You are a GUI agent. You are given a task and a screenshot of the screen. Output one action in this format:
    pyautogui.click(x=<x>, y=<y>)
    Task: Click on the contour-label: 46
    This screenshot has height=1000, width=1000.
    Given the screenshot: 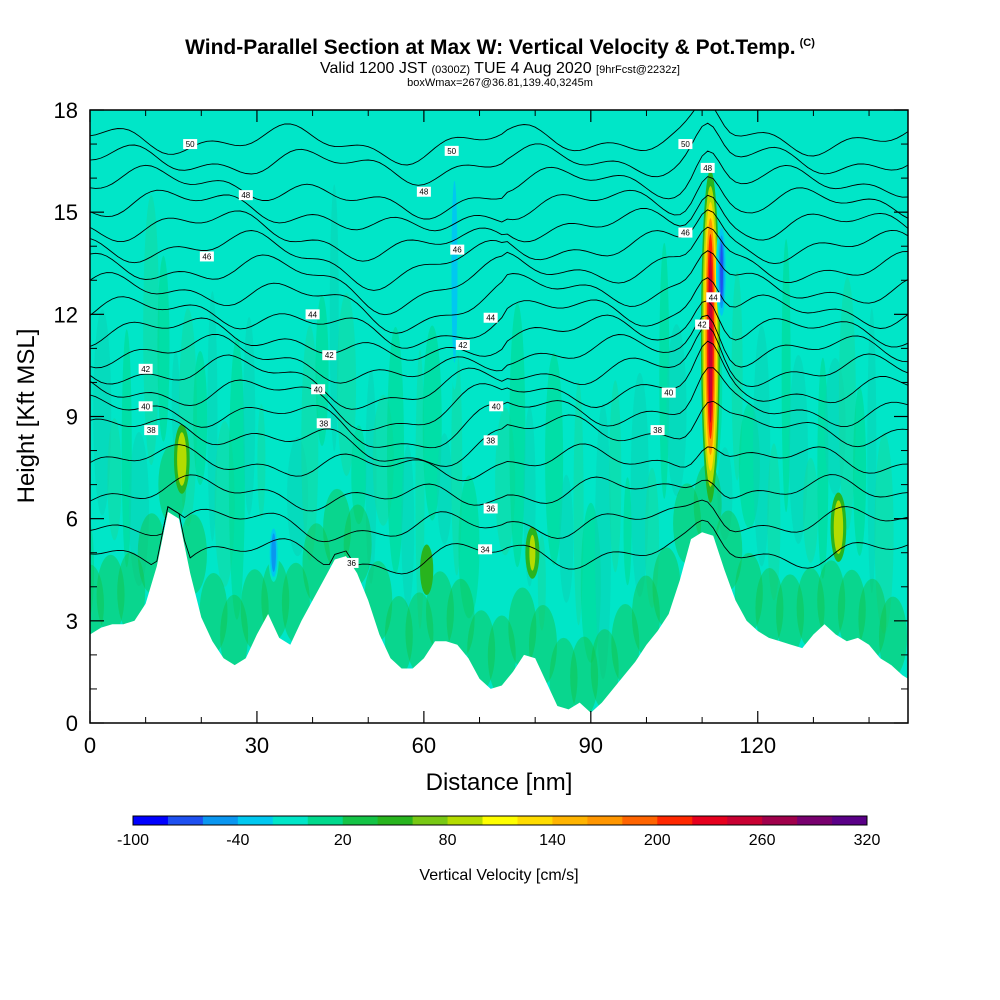 What is the action you would take?
    pyautogui.click(x=685, y=233)
    